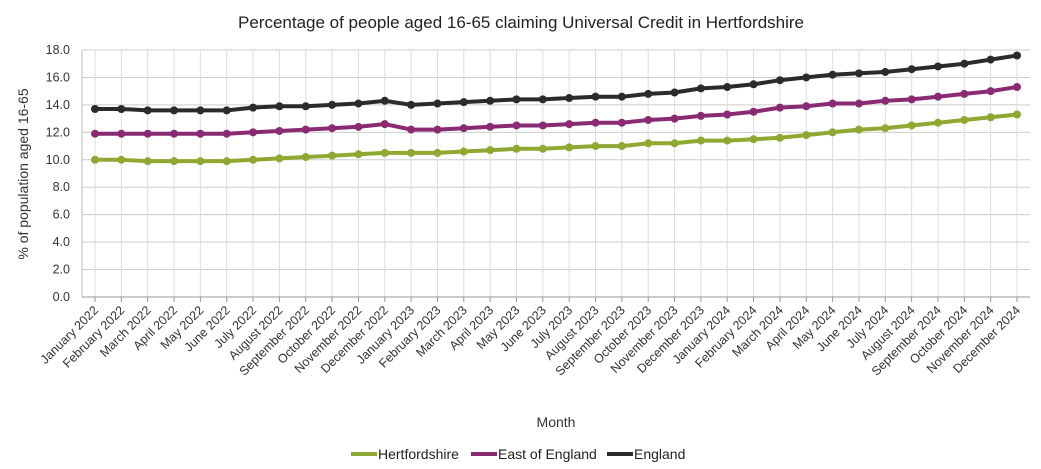 This screenshot has width=1041, height=469. What do you see at coordinates (61, 187) in the screenshot?
I see `y-tick-label: 8.0` at bounding box center [61, 187].